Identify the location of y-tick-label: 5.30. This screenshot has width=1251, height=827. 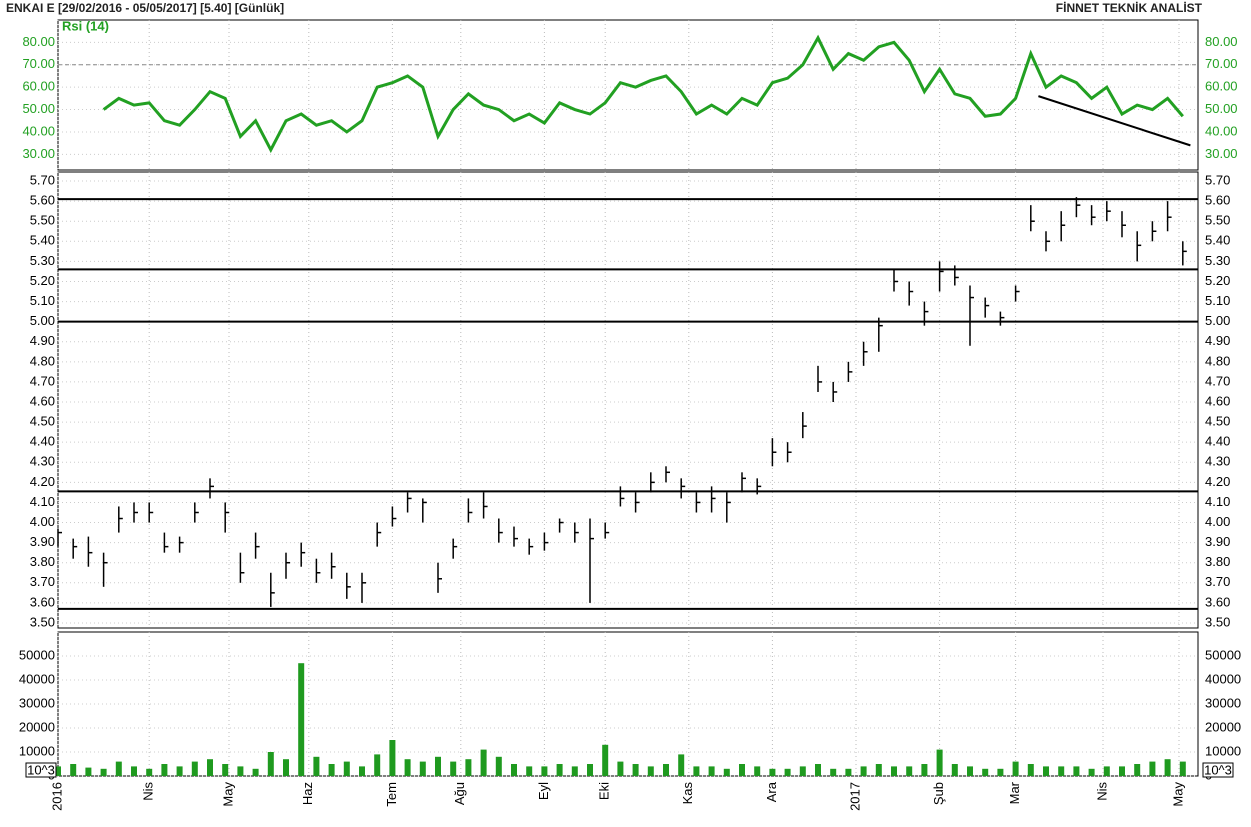
(42, 260).